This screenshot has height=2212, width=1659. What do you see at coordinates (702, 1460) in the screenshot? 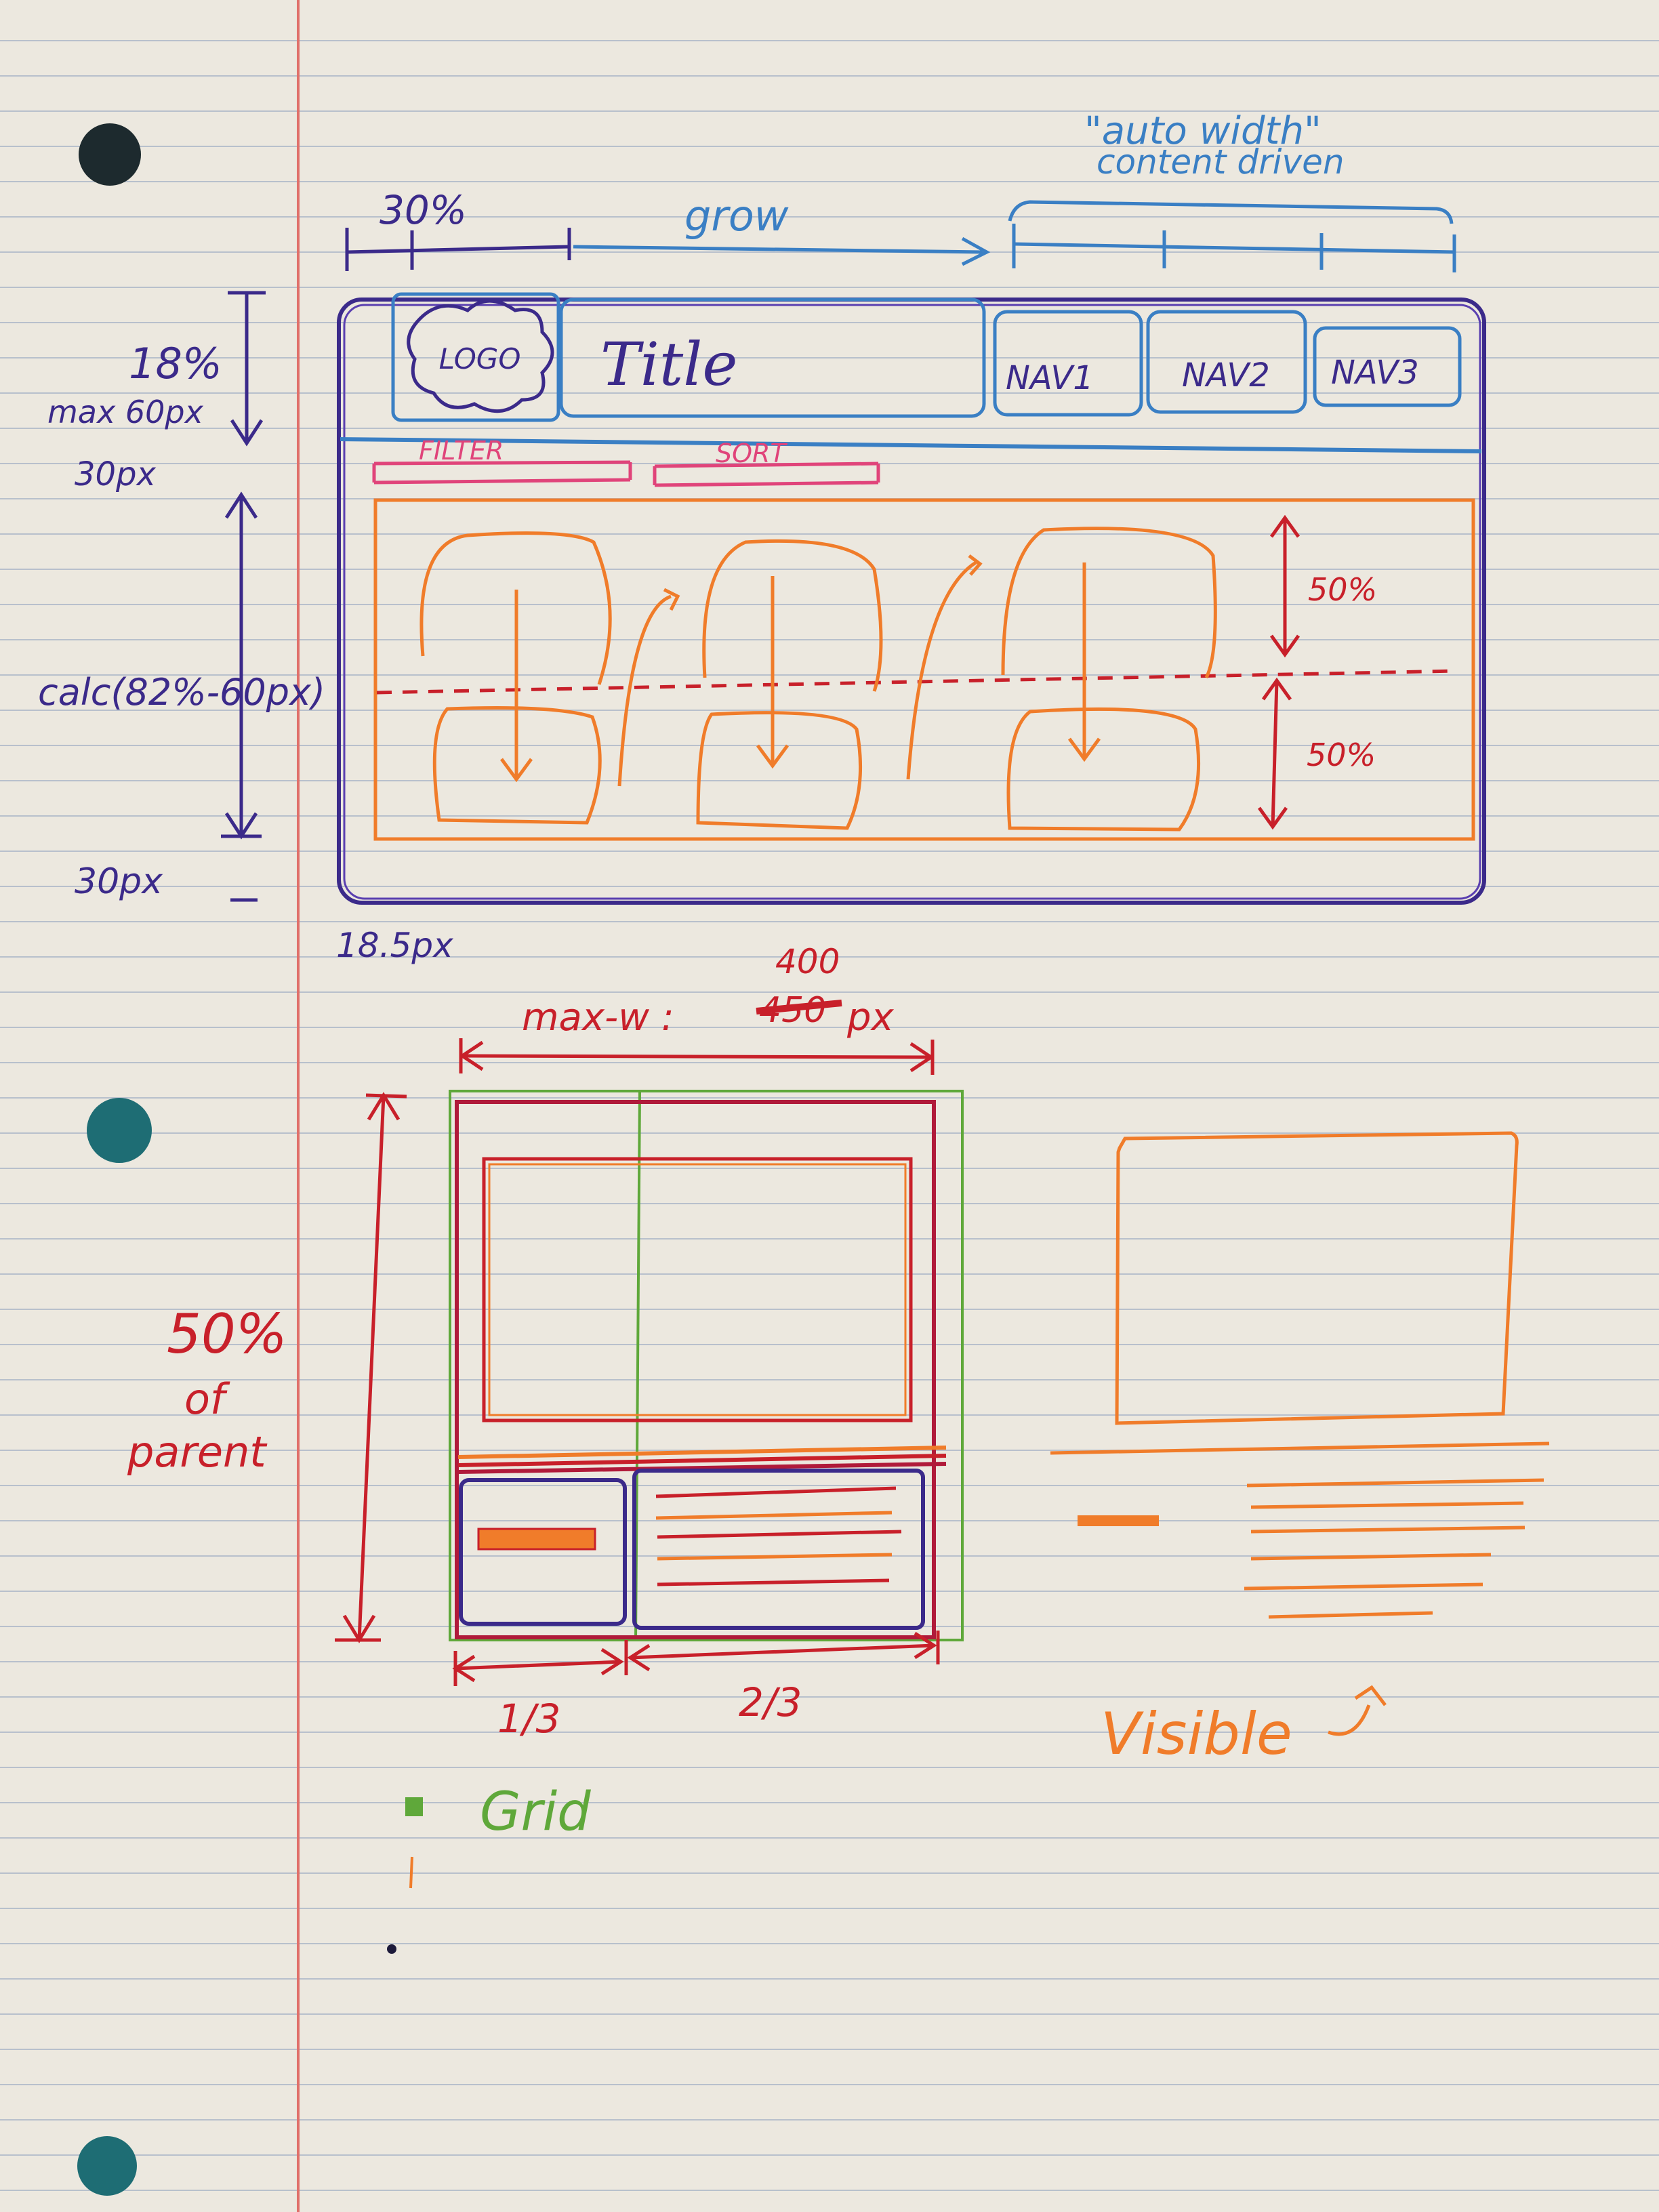
I see `card-divider-scribble` at bounding box center [702, 1460].